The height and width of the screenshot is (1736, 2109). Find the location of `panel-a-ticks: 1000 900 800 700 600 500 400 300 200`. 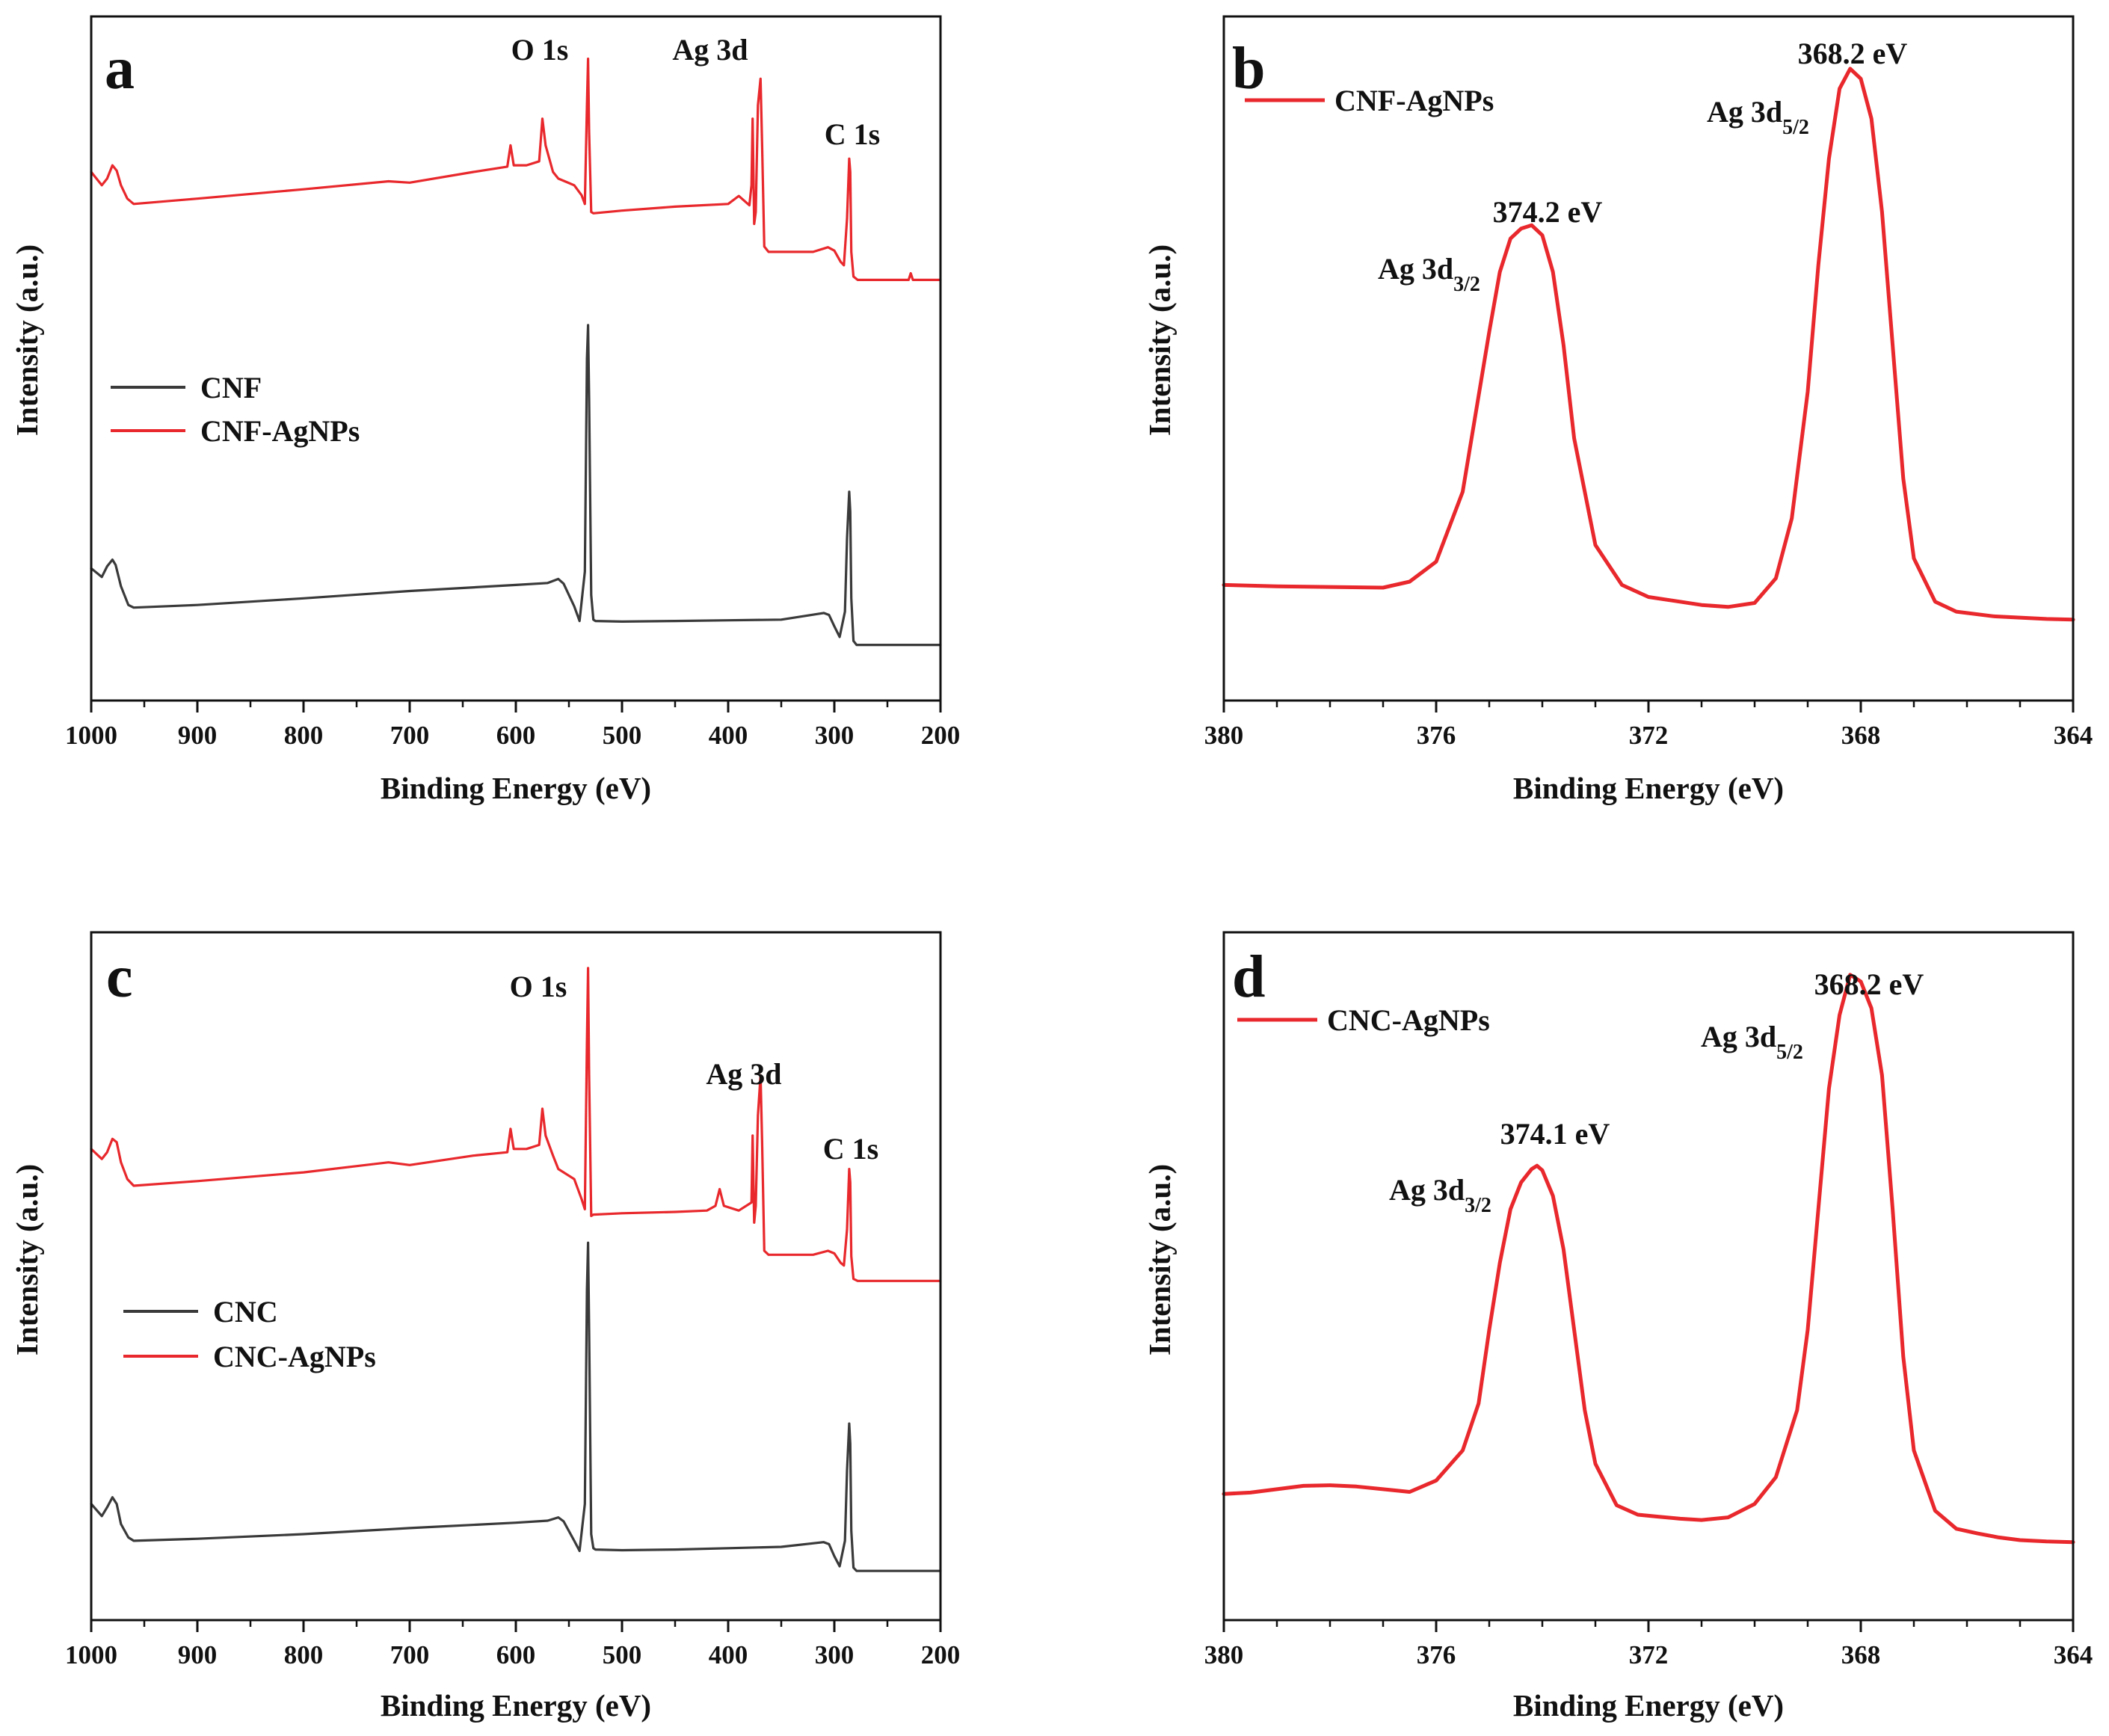

panel-a-ticks: 1000 900 800 700 600 500 400 300 200 is located at coordinates (512, 725).